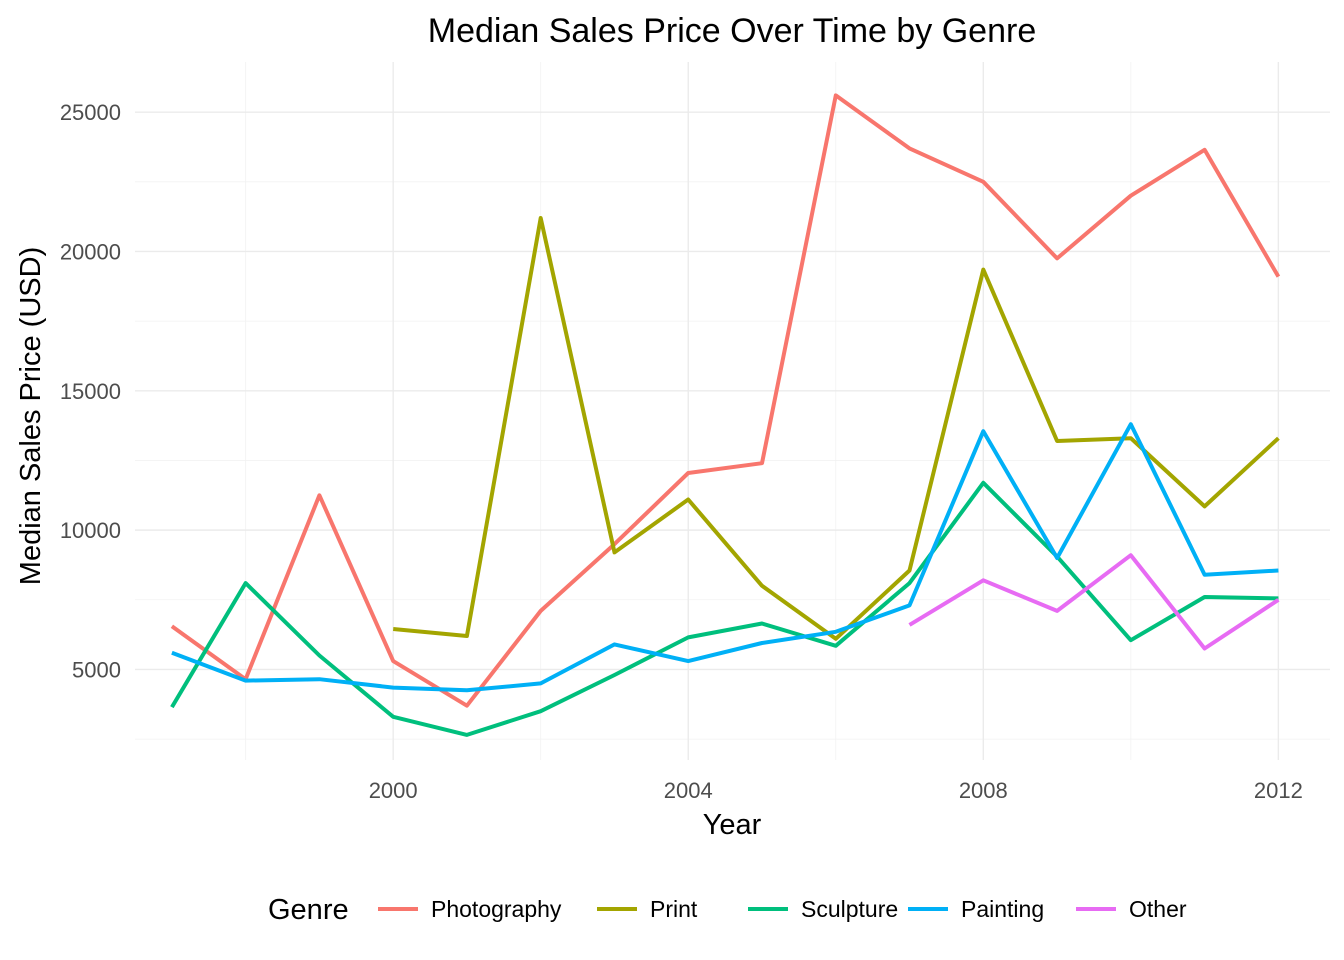 Image resolution: width=1344 pixels, height=960 pixels. Describe the element at coordinates (1094, 602) in the screenshot. I see `series-line-other` at that location.